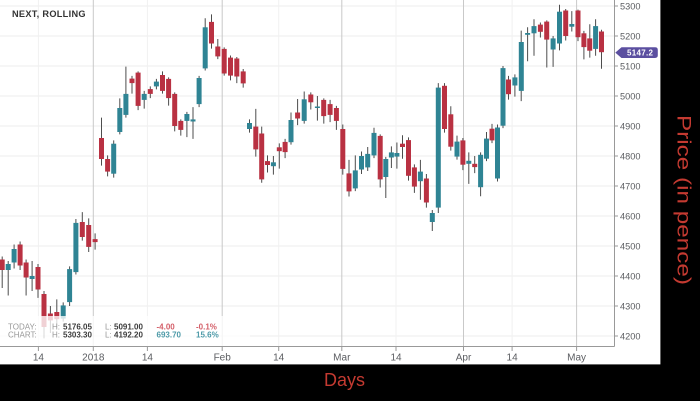  Describe the element at coordinates (630, 126) in the screenshot. I see `svg-text: 4900` at that location.